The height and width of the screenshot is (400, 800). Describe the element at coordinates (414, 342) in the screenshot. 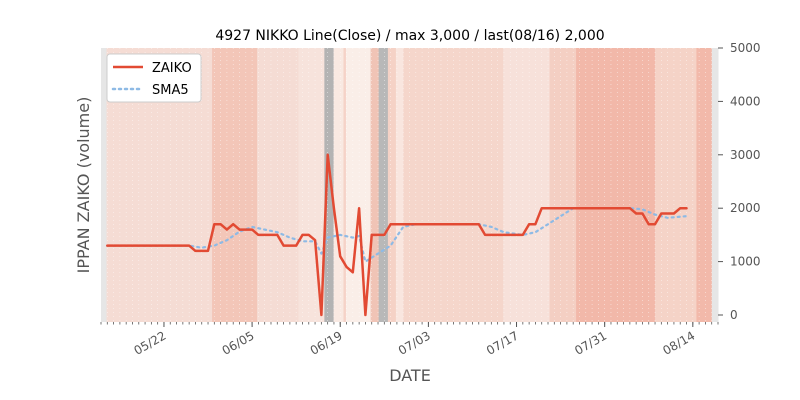

I see `x-tick-label: 07/03` at that location.